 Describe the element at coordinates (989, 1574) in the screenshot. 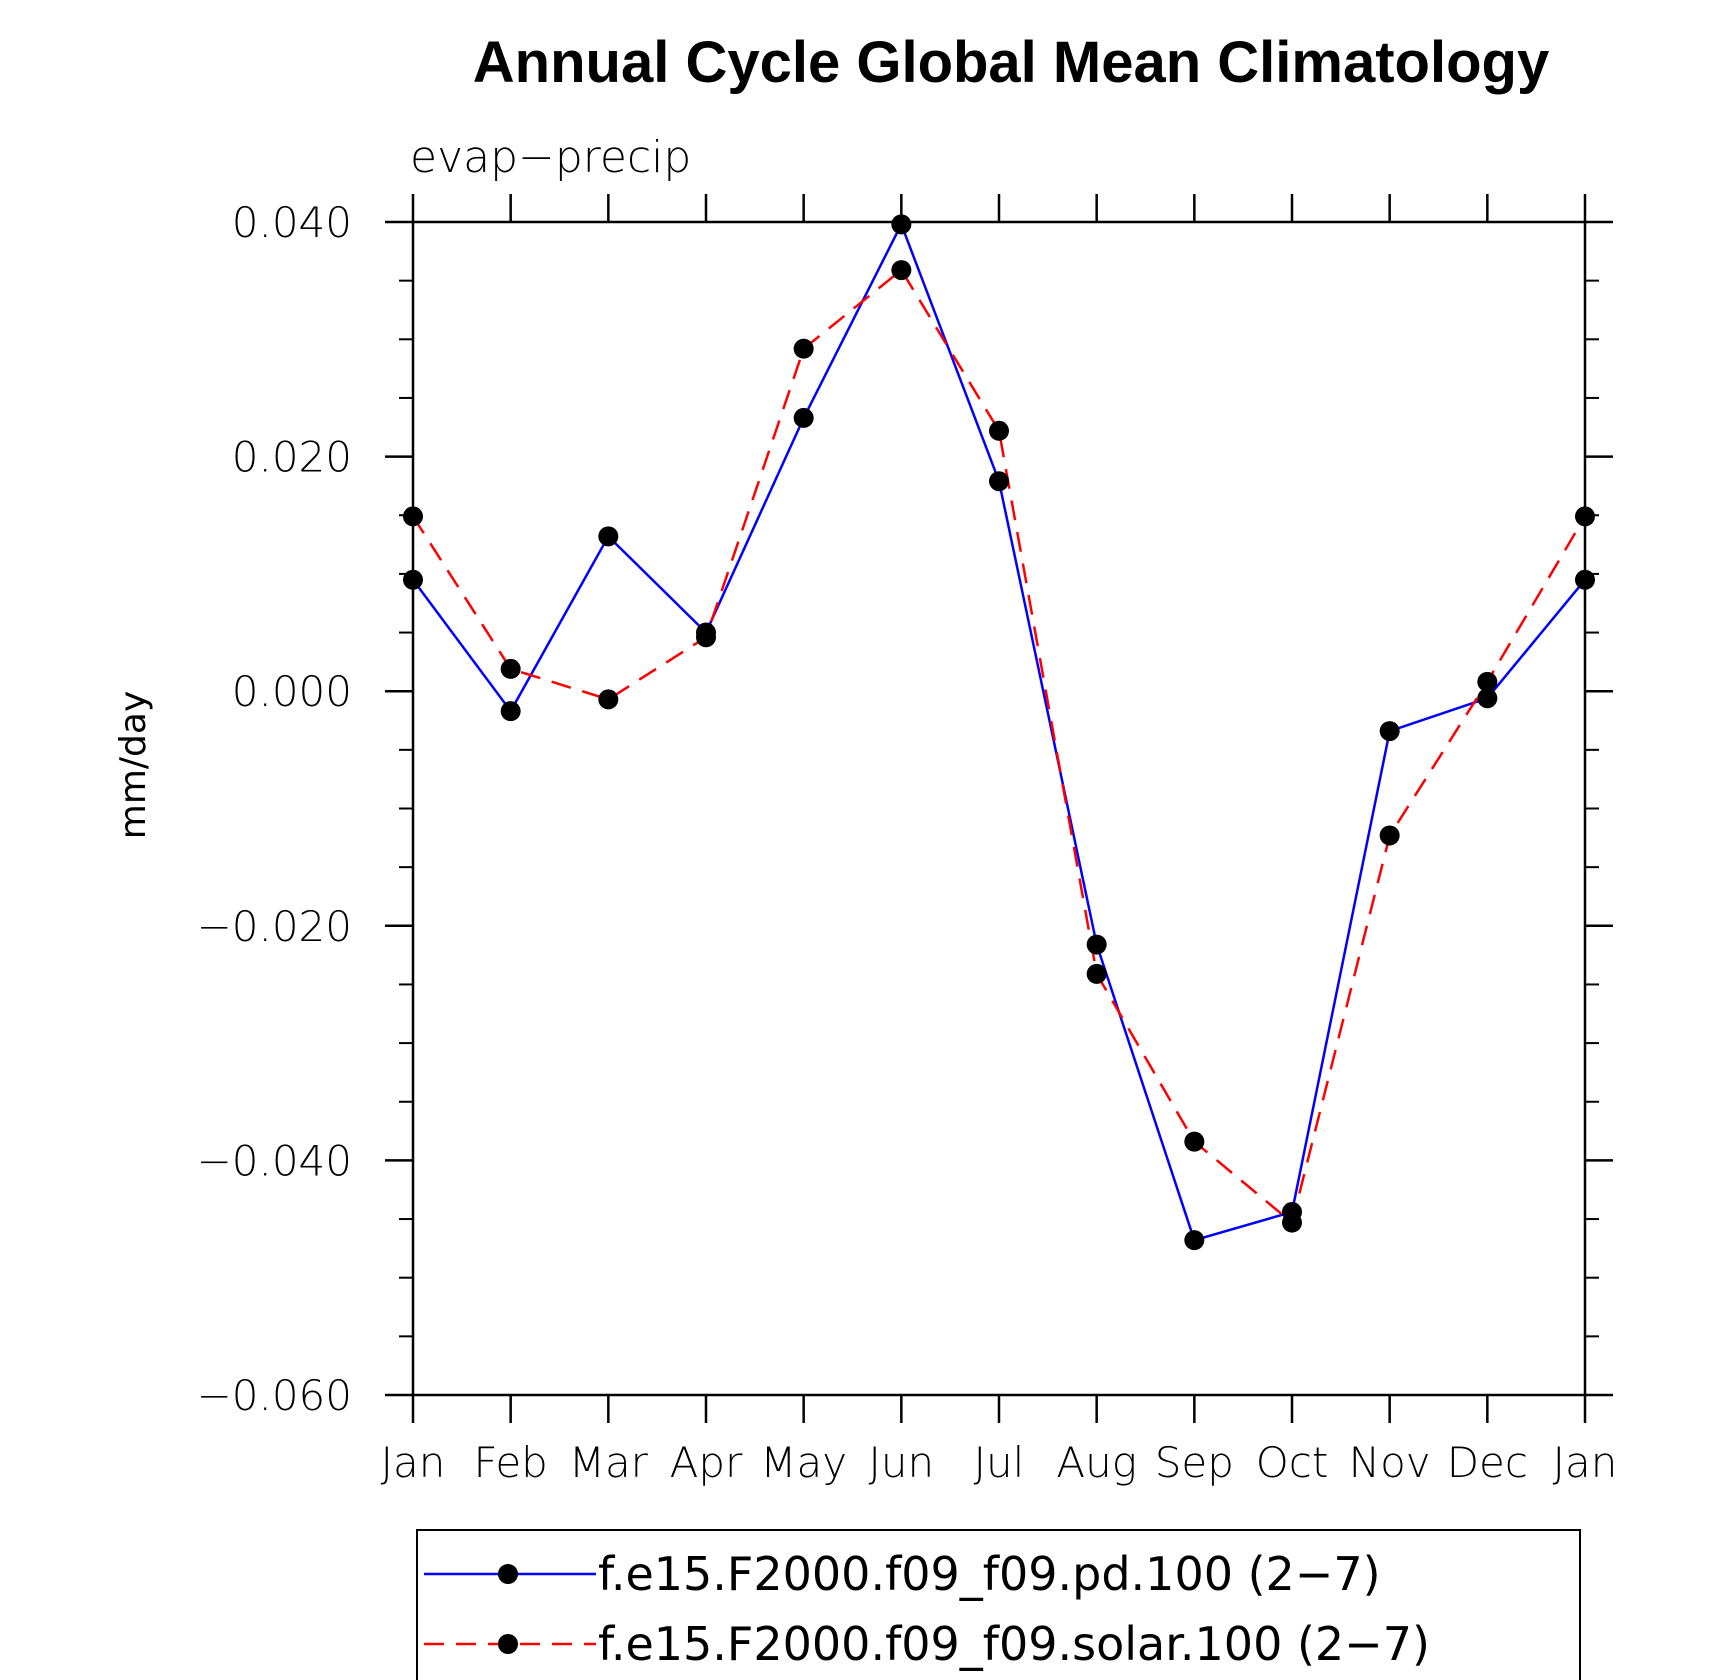

I see `legend-label-series-1: f.e15.F2000.f09_f09.pd.100 (2−7)` at that location.